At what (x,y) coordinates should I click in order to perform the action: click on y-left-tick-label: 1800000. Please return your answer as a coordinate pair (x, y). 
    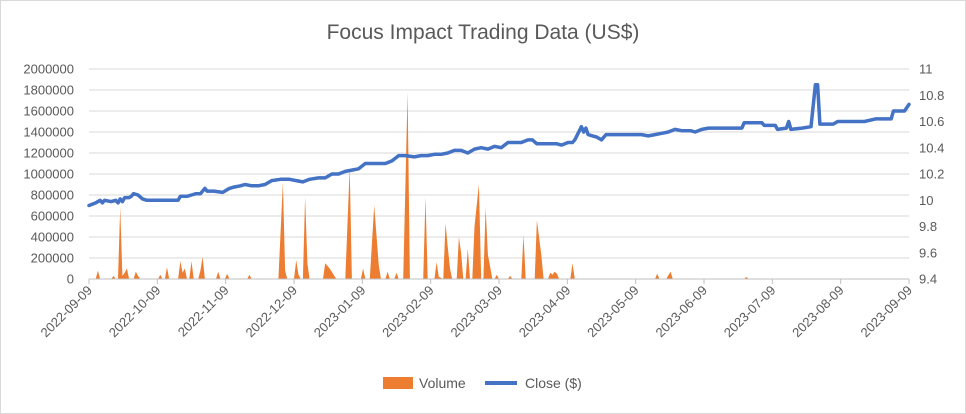
    Looking at the image, I should click on (48, 90).